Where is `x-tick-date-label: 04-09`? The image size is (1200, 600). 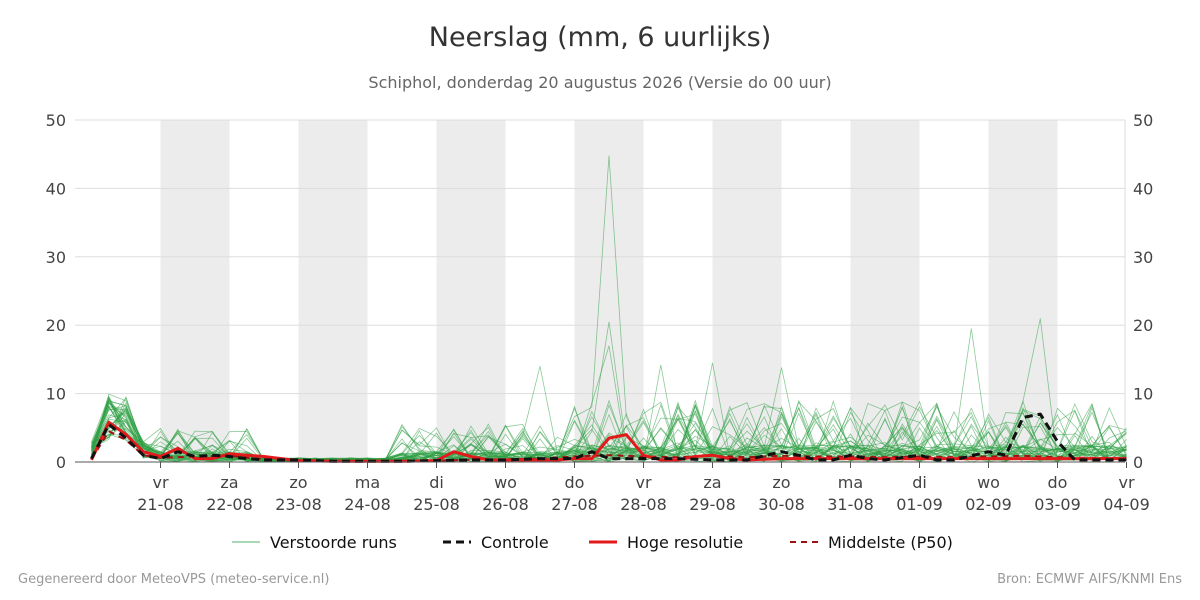 x-tick-date-label: 04-09 is located at coordinates (1126, 504).